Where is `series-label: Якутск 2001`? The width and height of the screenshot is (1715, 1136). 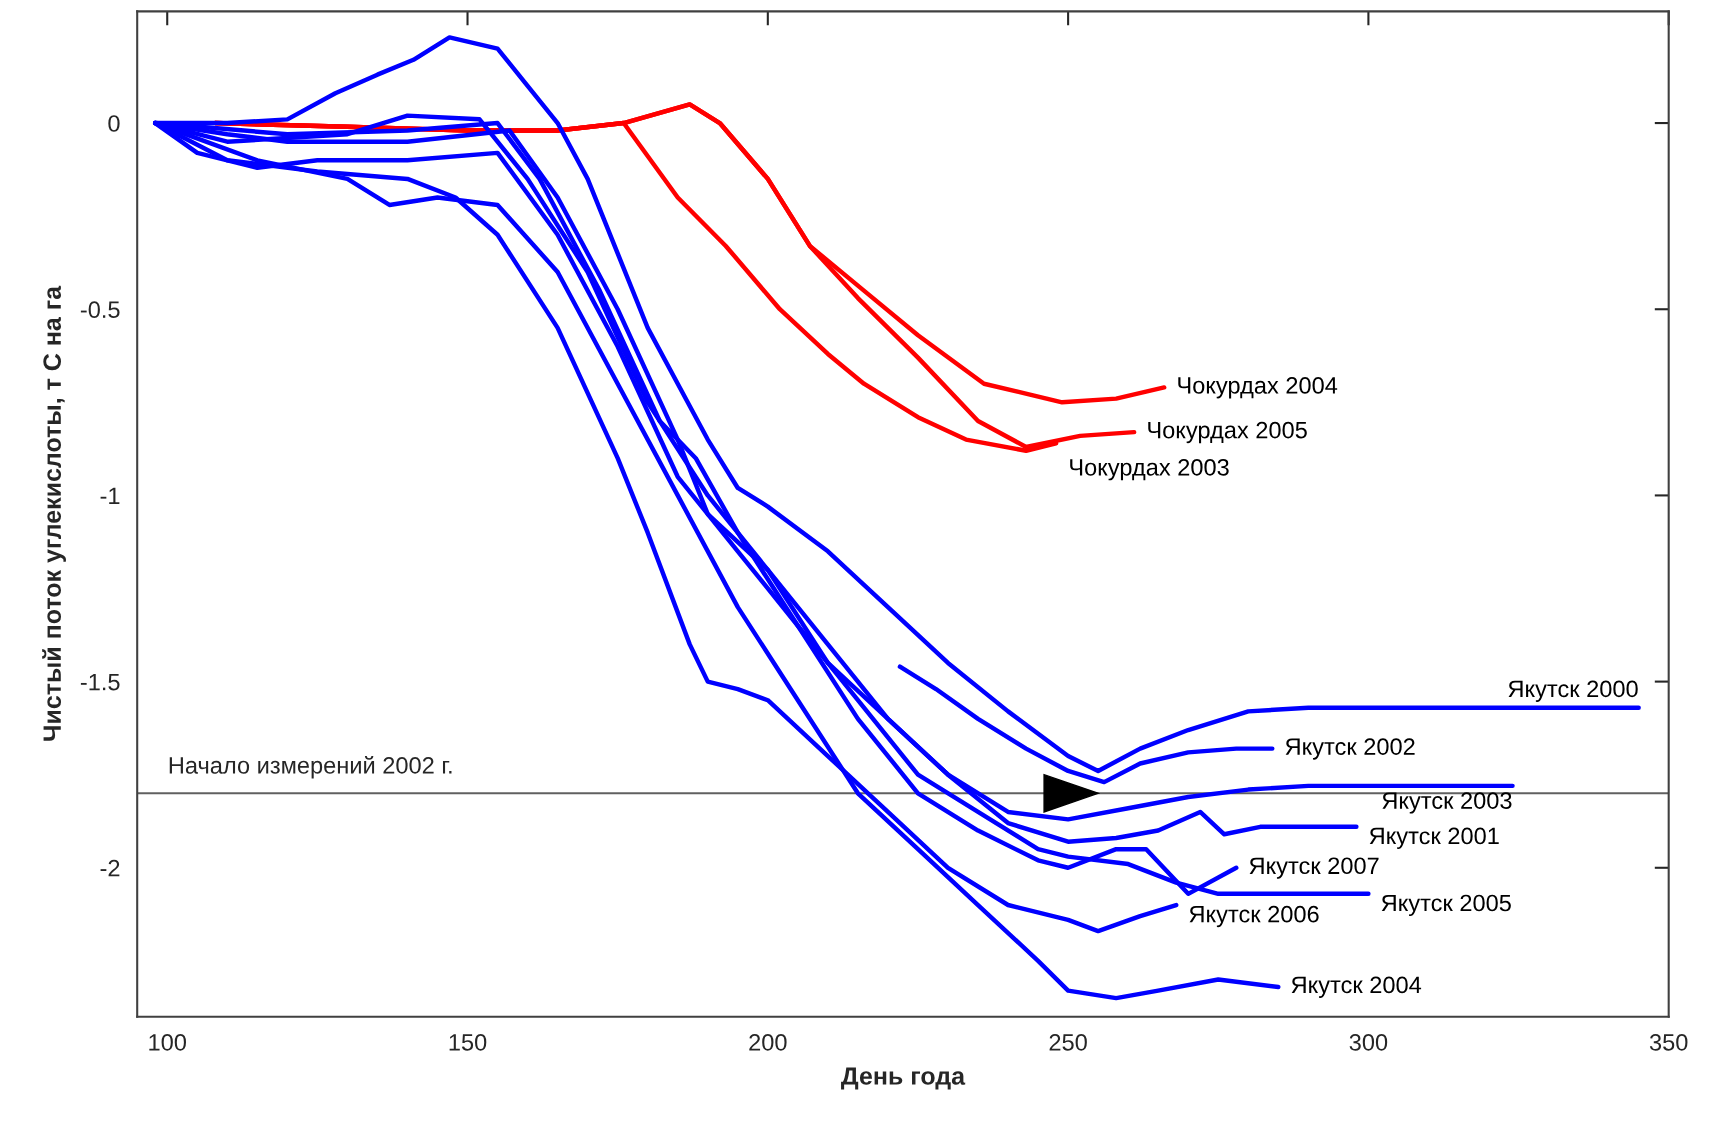 series-label: Якутск 2001 is located at coordinates (1434, 838).